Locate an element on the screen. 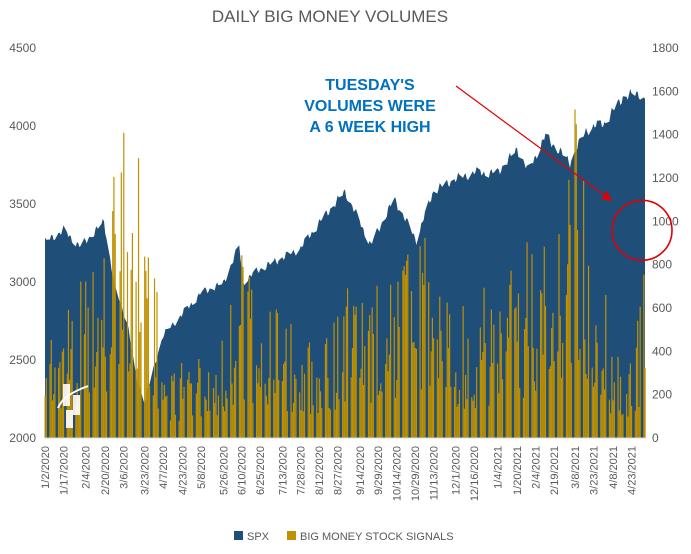  right-tick-label: 0 is located at coordinates (655, 438).